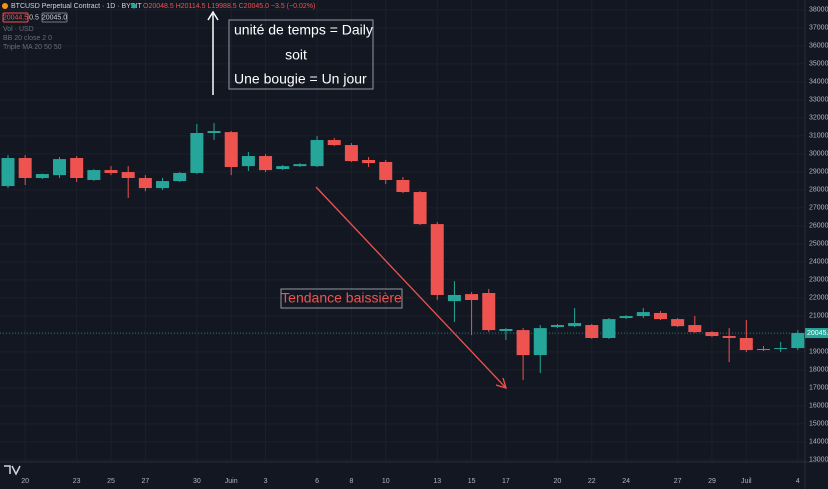  I want to click on x-tick-label: 3, so click(266, 481).